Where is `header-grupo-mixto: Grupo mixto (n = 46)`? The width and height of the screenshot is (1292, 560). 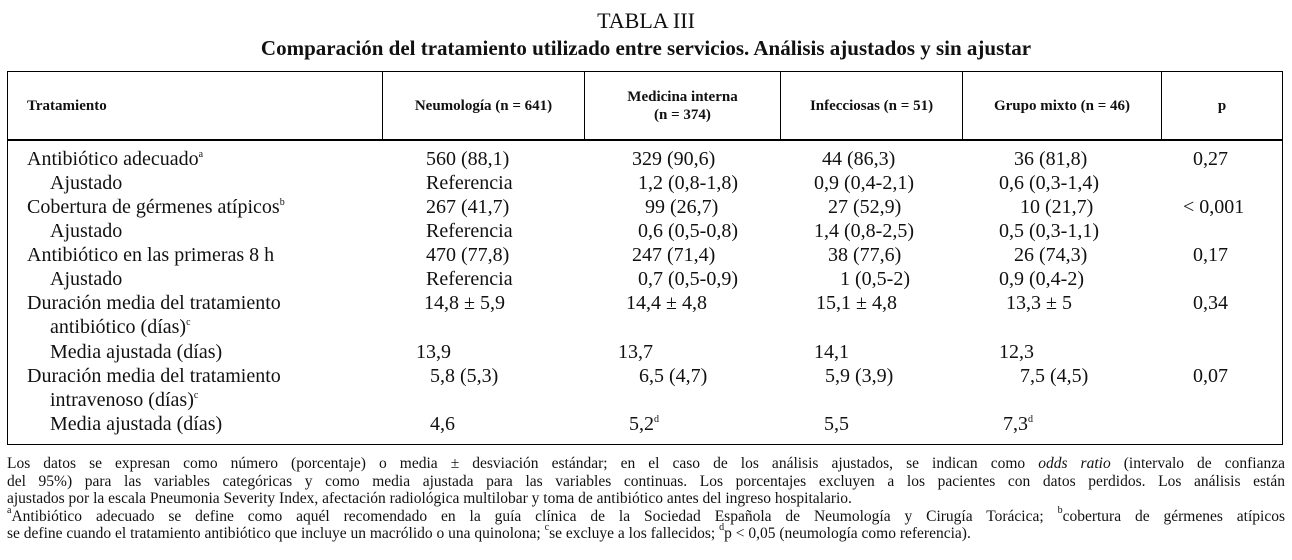
header-grupo-mixto: Grupo mixto (n = 46) is located at coordinates (1062, 105).